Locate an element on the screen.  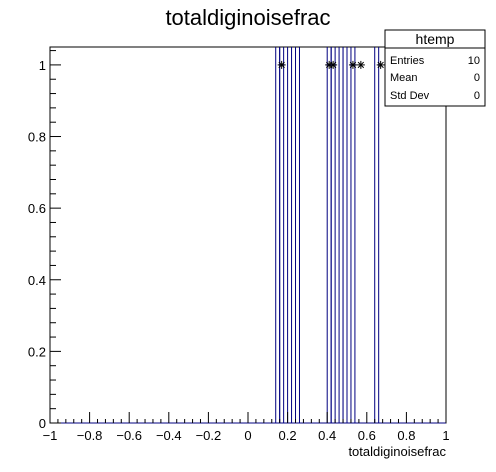
y-tick-label: 0.6 is located at coordinates (37, 208).